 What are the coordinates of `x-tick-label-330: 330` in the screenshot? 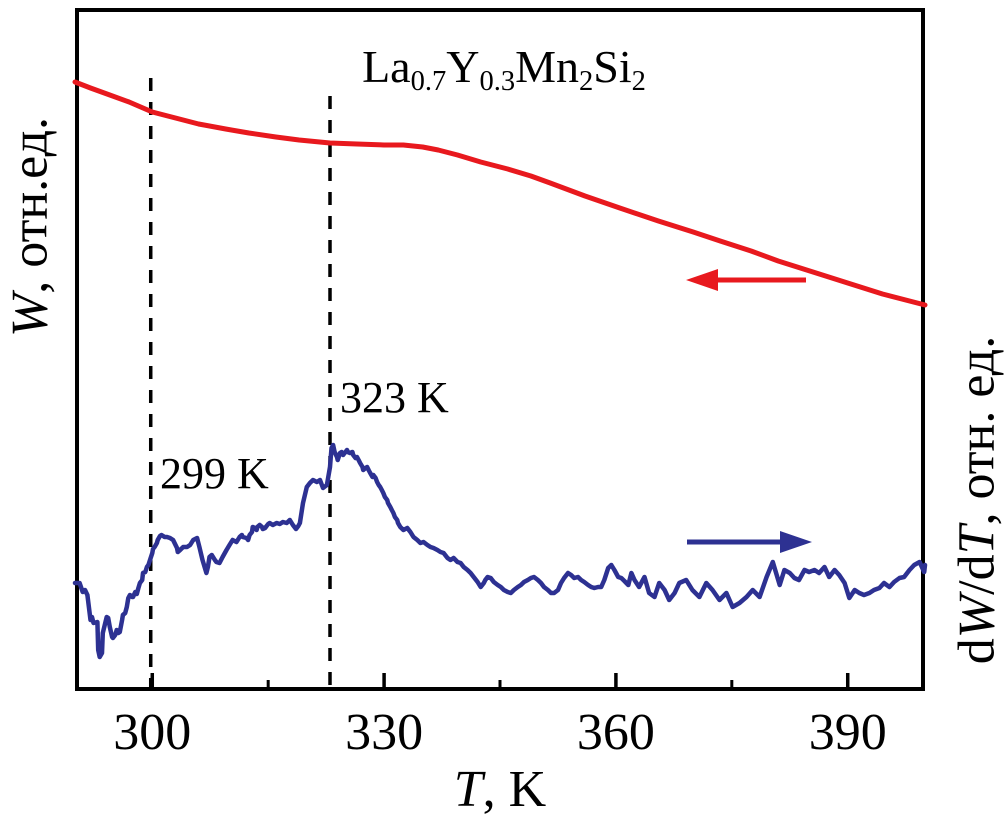 It's located at (384, 732).